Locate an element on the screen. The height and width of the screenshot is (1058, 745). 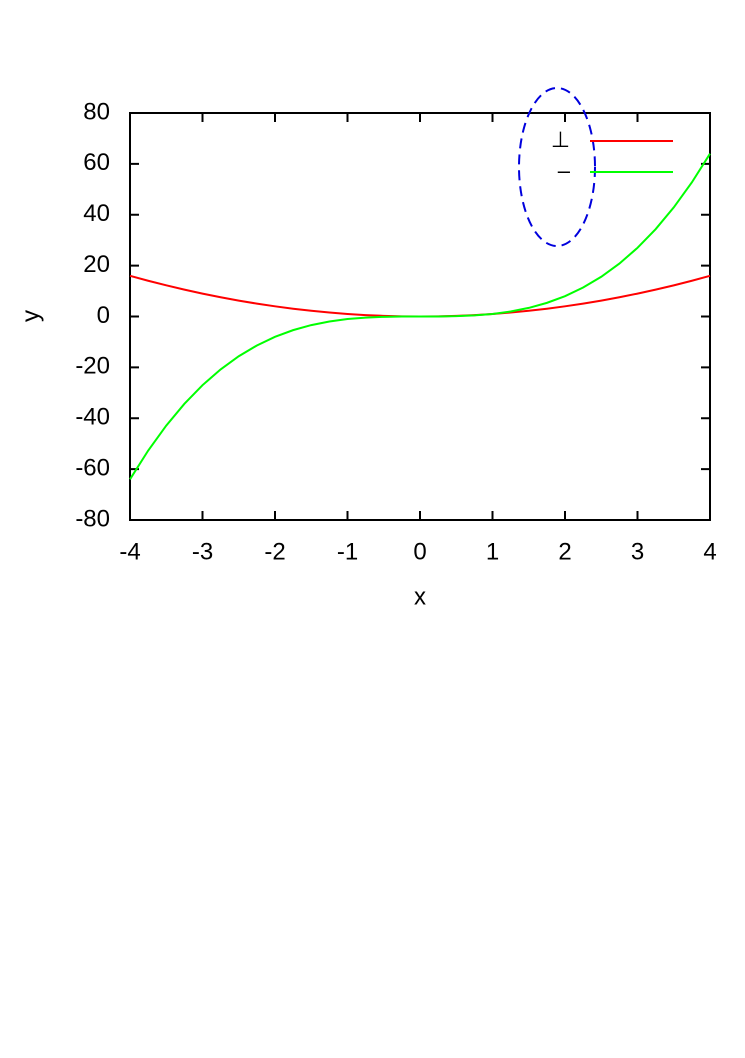
y-tick-label: -20 is located at coordinates (92, 366).